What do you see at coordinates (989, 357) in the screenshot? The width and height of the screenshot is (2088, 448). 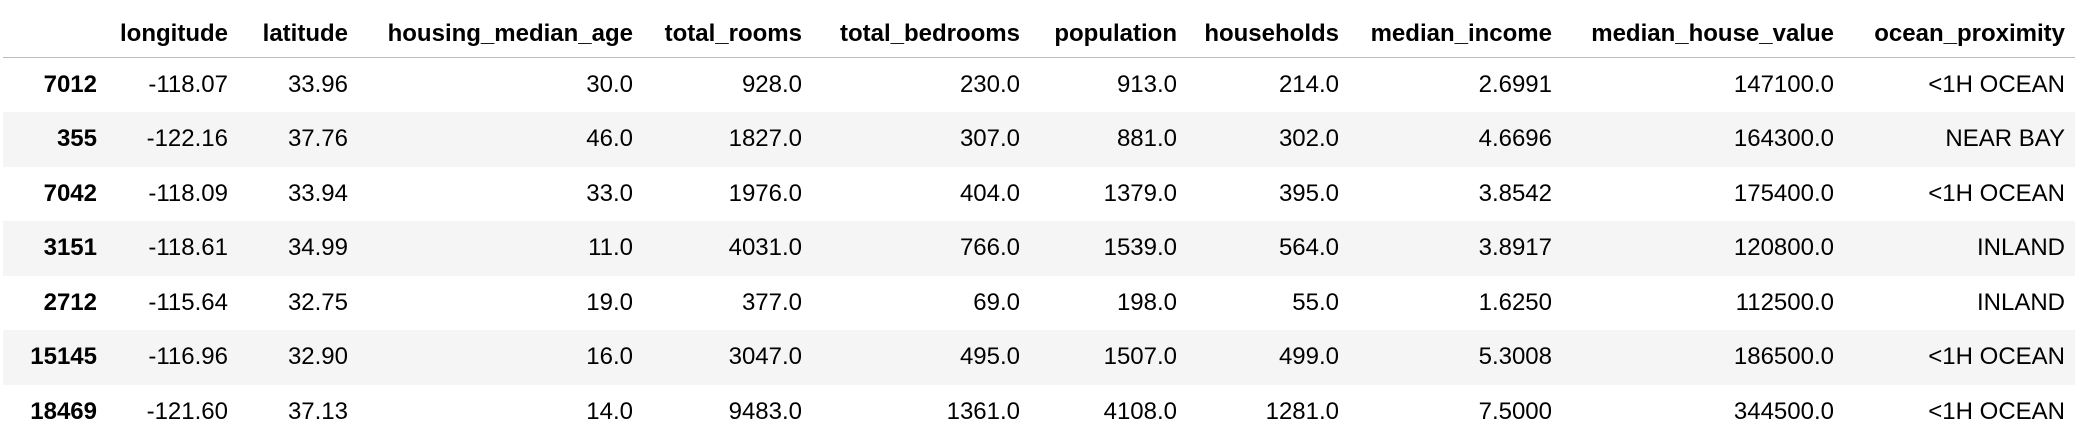 I see `cell-total-bedrooms: 495.0` at bounding box center [989, 357].